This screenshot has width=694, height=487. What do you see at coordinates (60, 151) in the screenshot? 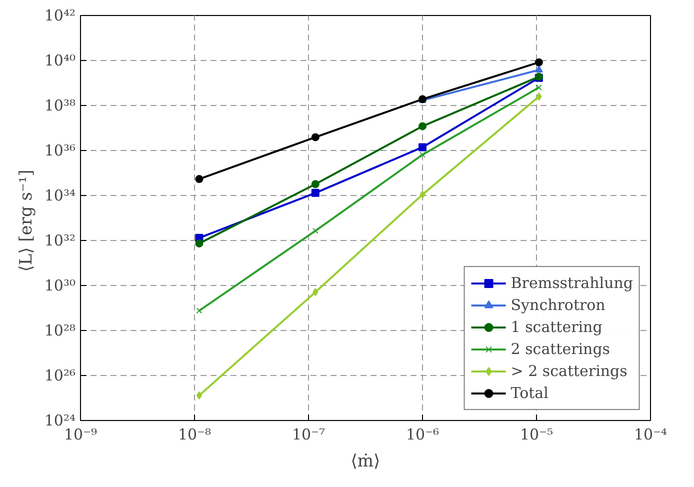
I see `y-tick-label: 10³⁶` at bounding box center [60, 151].